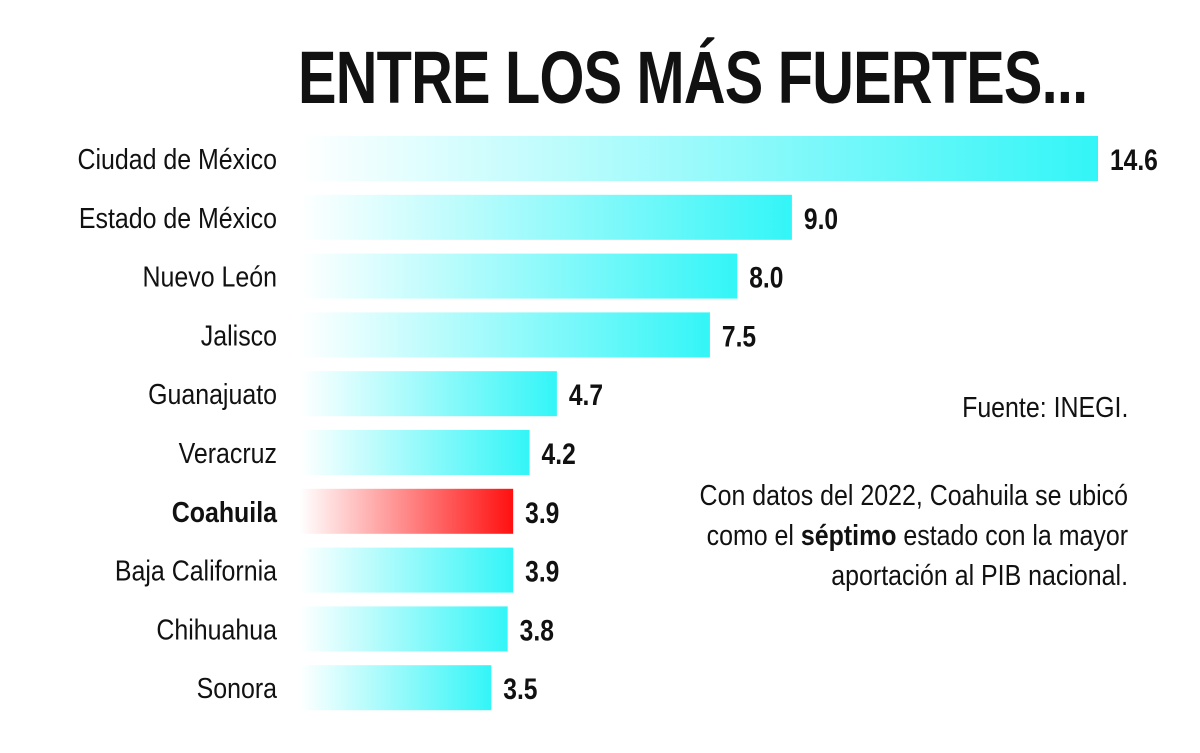 The image size is (1200, 753). Describe the element at coordinates (396, 688) in the screenshot. I see `bar-sonora` at that location.